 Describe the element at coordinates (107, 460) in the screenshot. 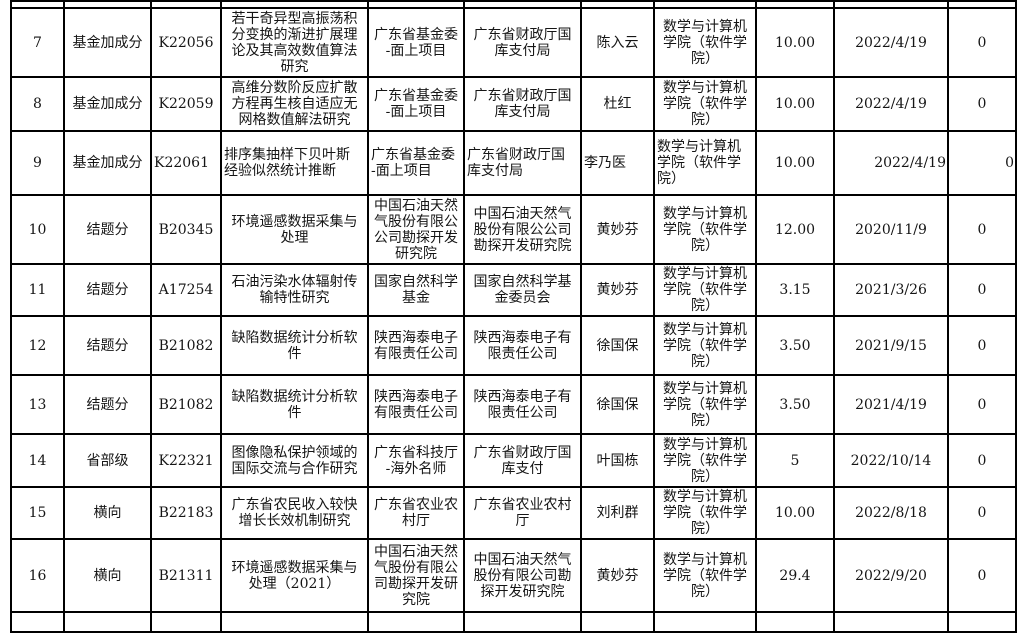

I see `cell-category: 省部级` at that location.